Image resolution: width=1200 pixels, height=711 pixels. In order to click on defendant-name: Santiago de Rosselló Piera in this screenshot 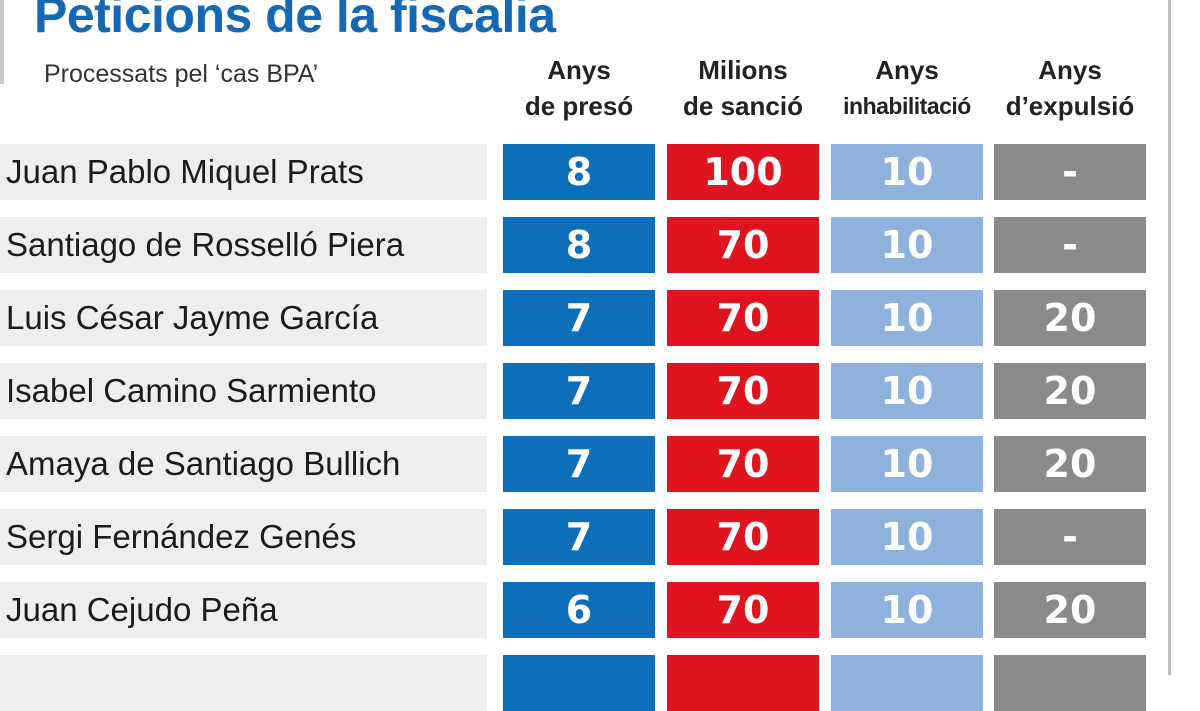, I will do `click(205, 244)`.